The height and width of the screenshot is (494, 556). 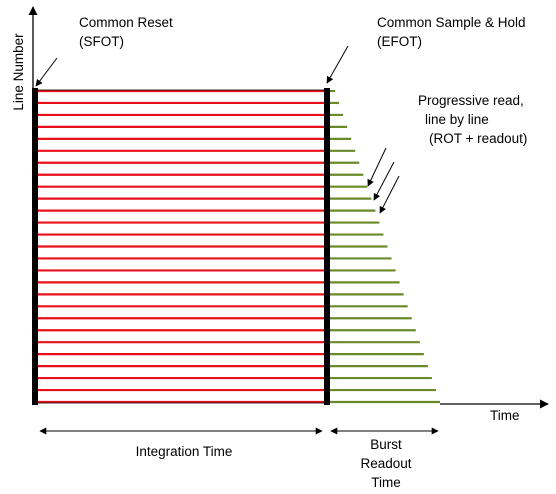 What do you see at coordinates (327, 246) in the screenshot?
I see `sample-hold-marker-bar` at bounding box center [327, 246].